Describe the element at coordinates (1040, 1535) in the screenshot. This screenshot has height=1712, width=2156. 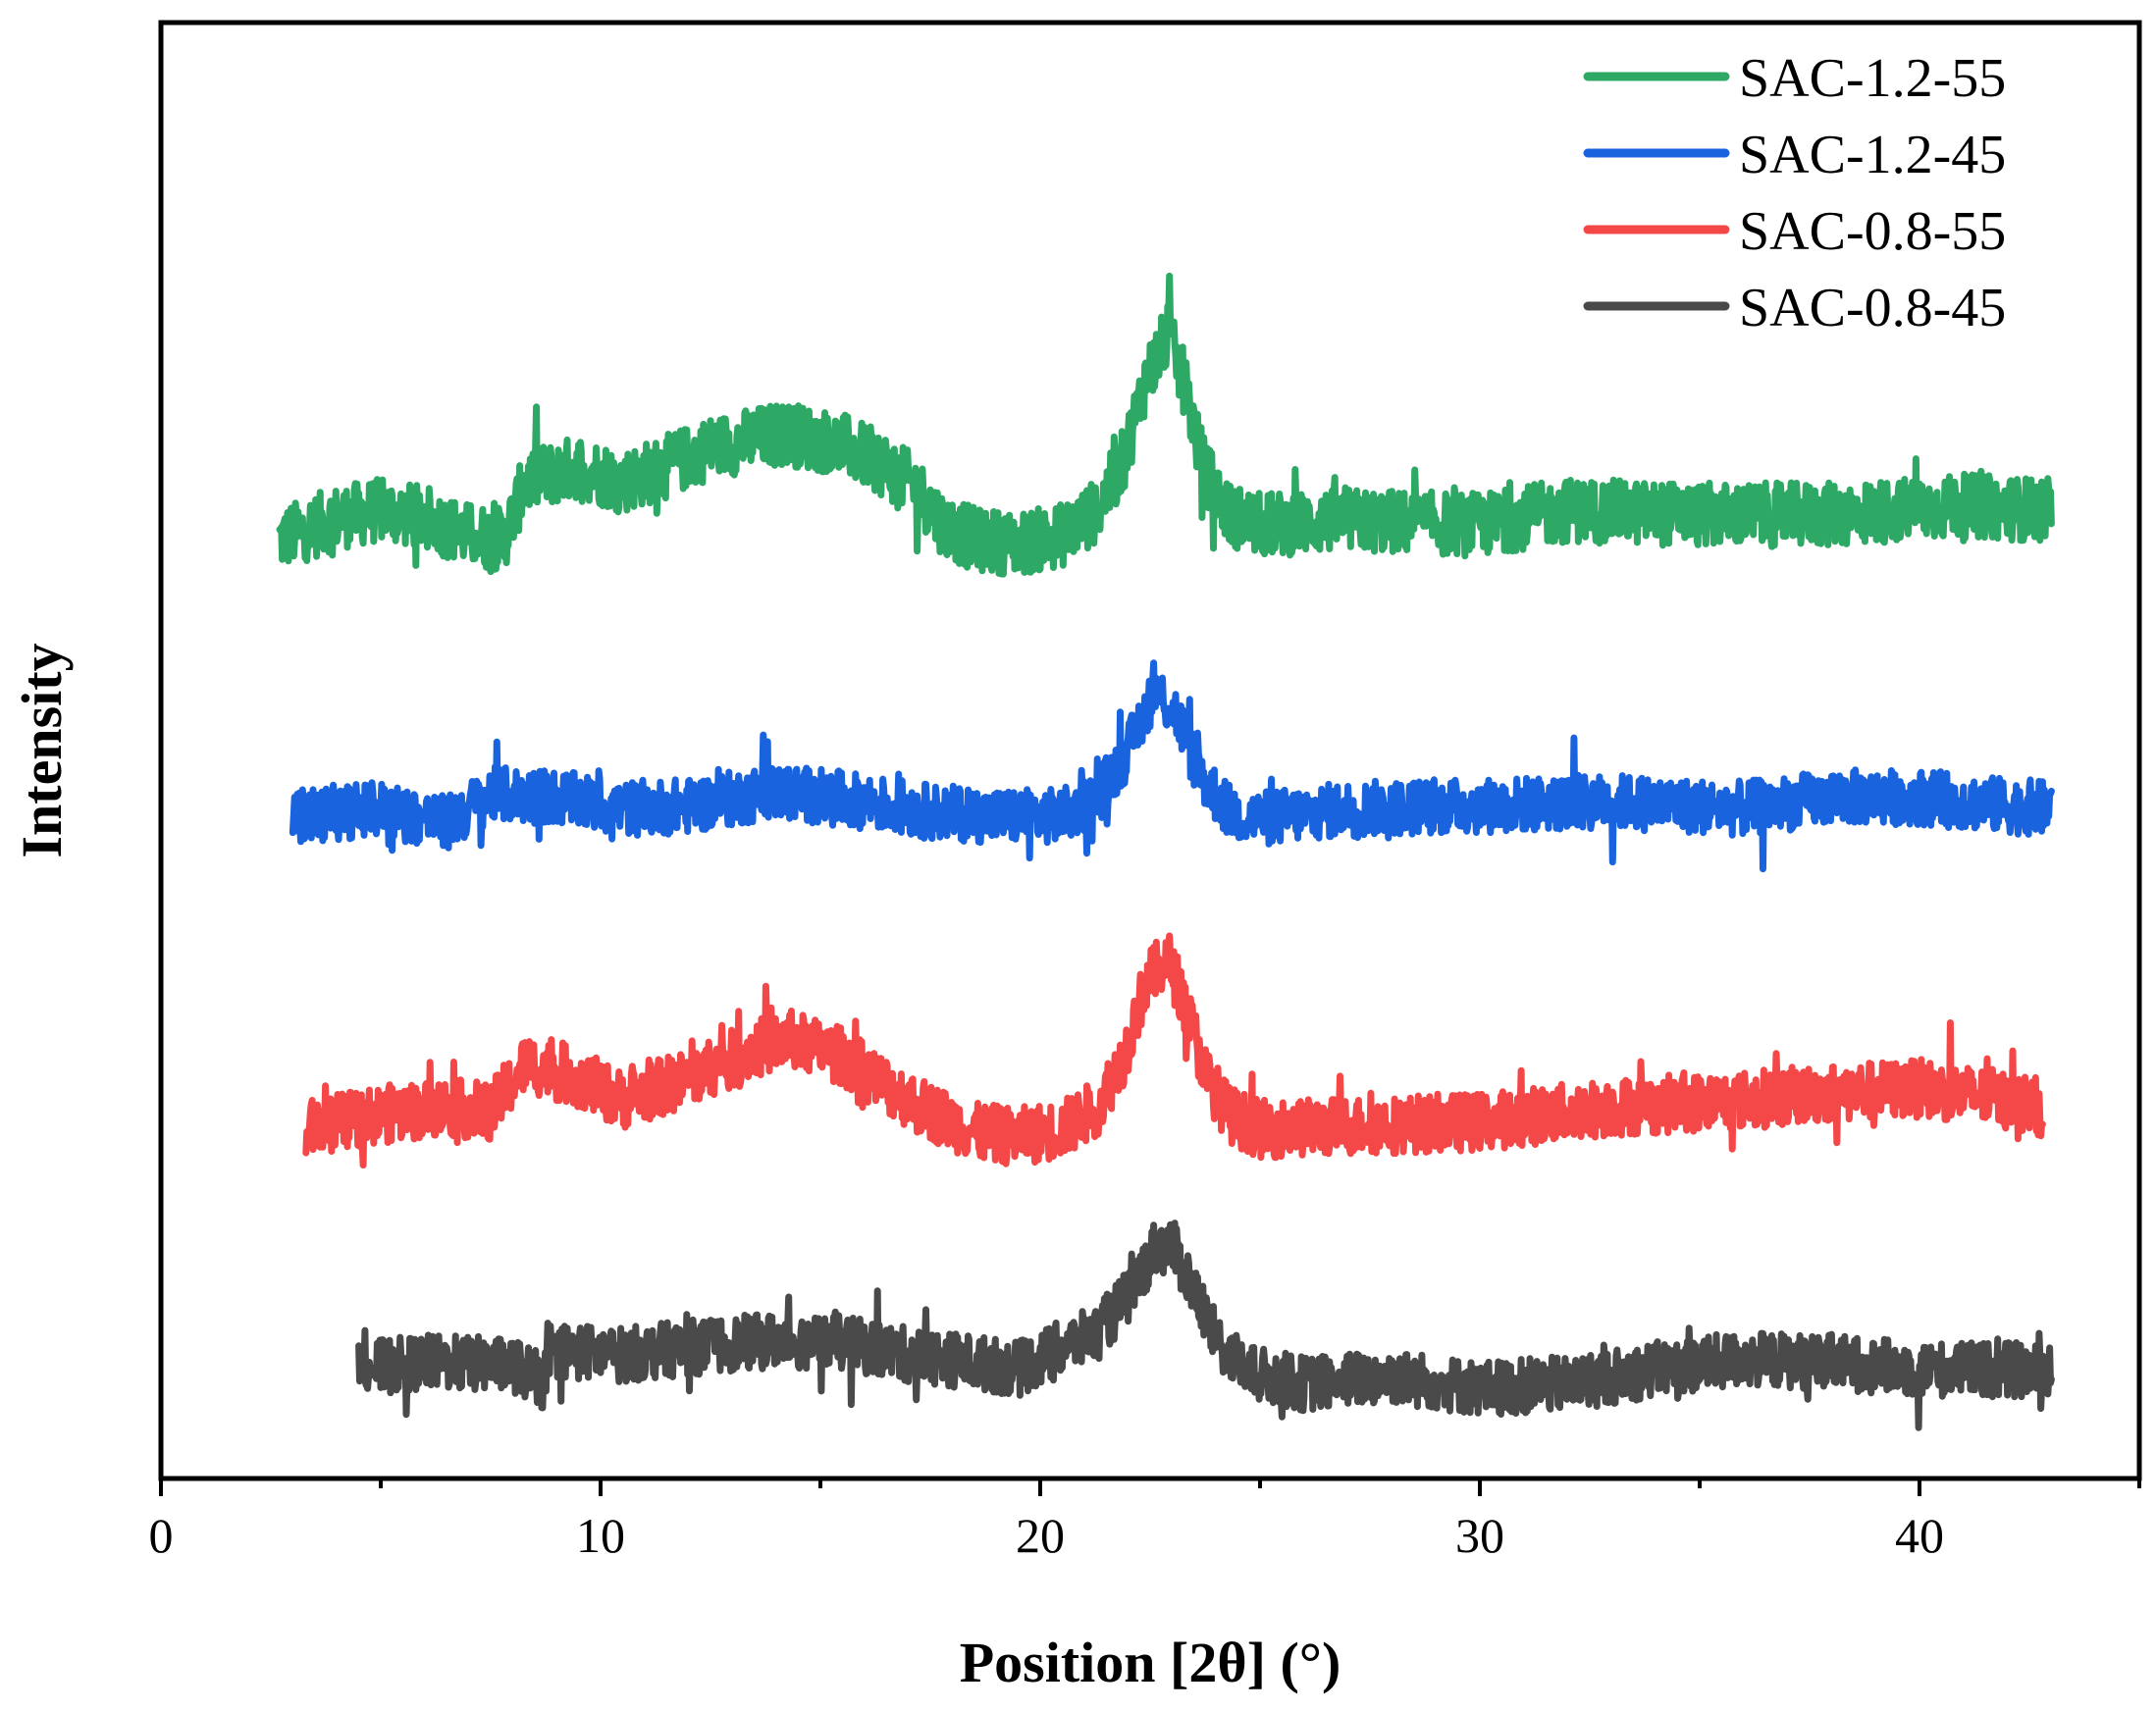
I see `x-tick-label: 20` at that location.